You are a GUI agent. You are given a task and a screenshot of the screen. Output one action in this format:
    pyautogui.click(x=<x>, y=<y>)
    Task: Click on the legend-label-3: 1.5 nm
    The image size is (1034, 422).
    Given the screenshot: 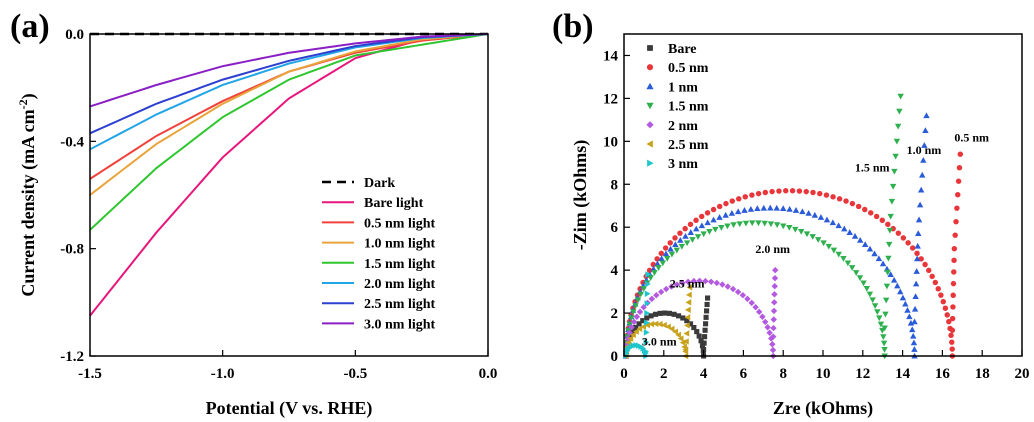 What is the action you would take?
    pyautogui.click(x=688, y=107)
    